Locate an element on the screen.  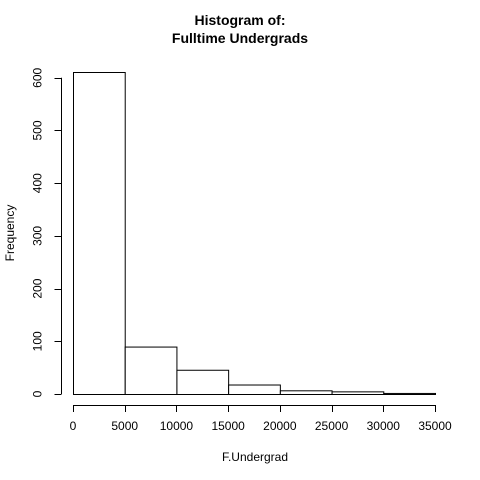
x-tick-label-5: 25000 is located at coordinates (332, 426).